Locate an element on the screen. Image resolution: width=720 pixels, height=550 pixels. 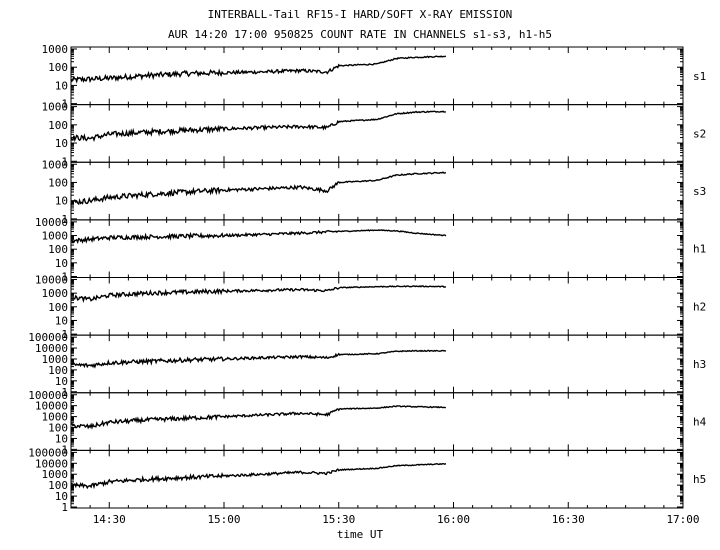
series-label-h4: h4 is located at coordinates (700, 422).